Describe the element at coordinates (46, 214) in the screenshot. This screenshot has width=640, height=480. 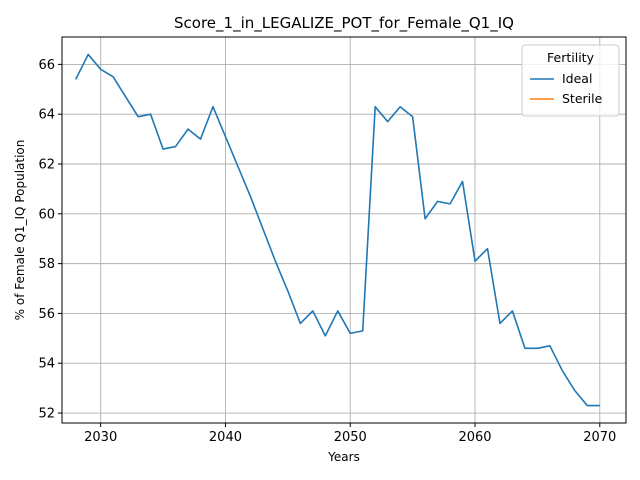
I see `y-tick-label: 60` at that location.